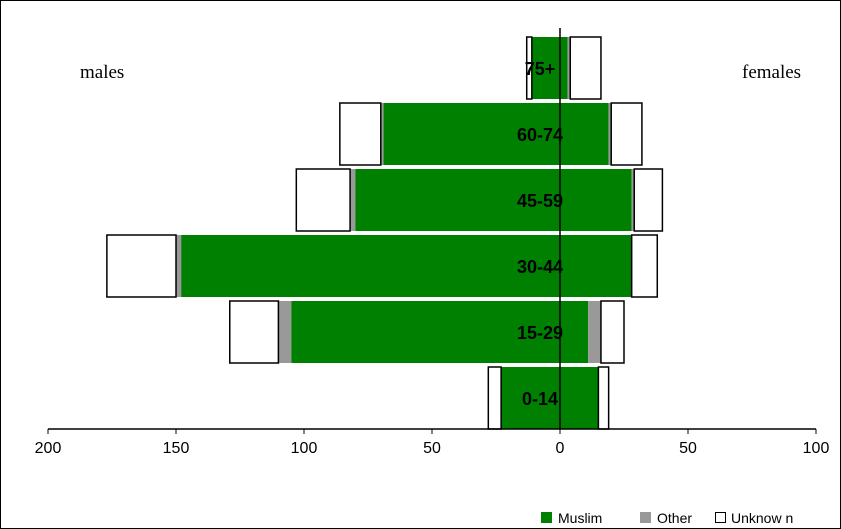  I want to click on legend-label-muslim: Muslim, so click(580, 518).